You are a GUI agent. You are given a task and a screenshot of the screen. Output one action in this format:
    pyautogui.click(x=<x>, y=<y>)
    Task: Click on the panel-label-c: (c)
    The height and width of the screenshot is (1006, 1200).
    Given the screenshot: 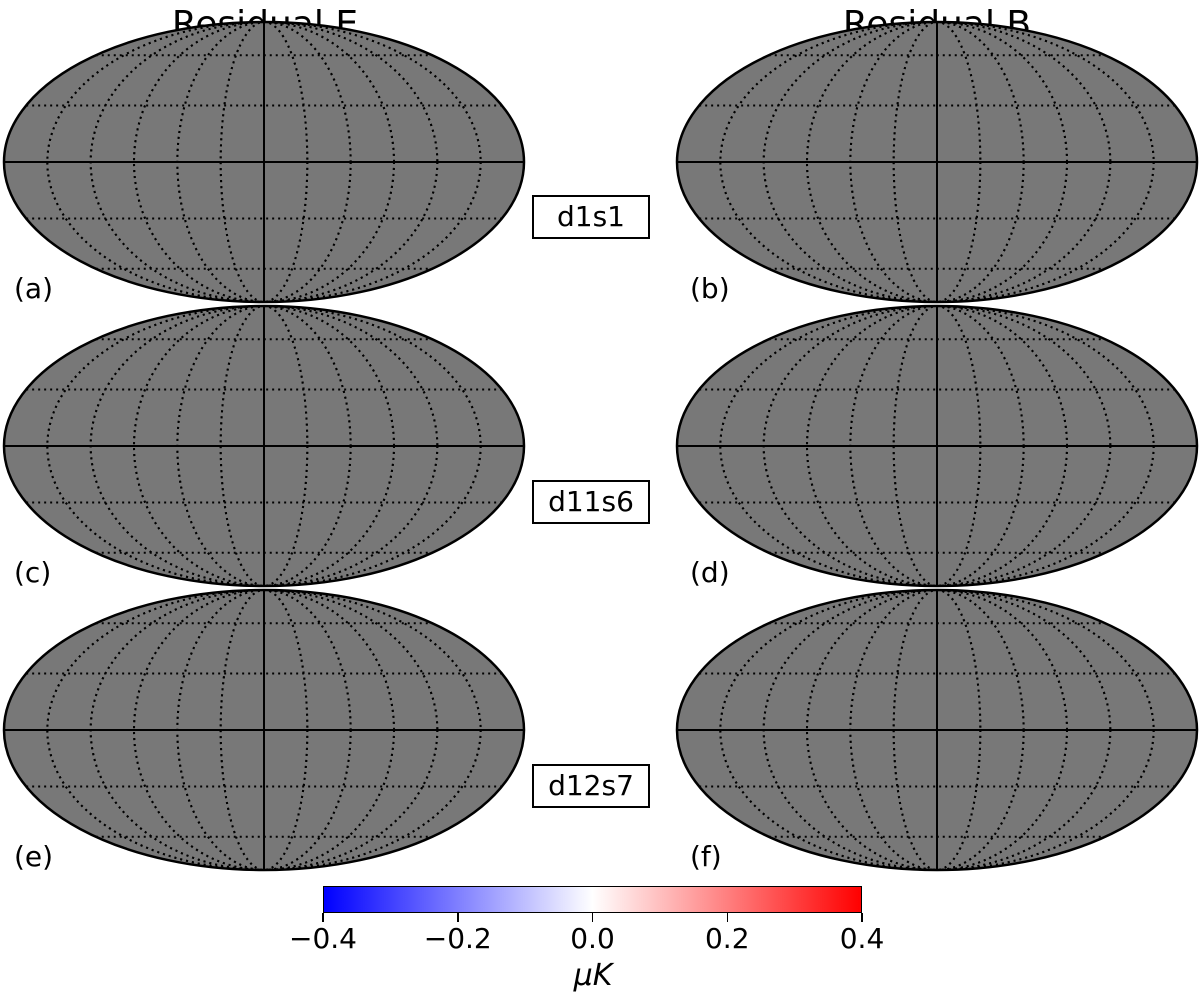 What is the action you would take?
    pyautogui.click(x=32, y=572)
    